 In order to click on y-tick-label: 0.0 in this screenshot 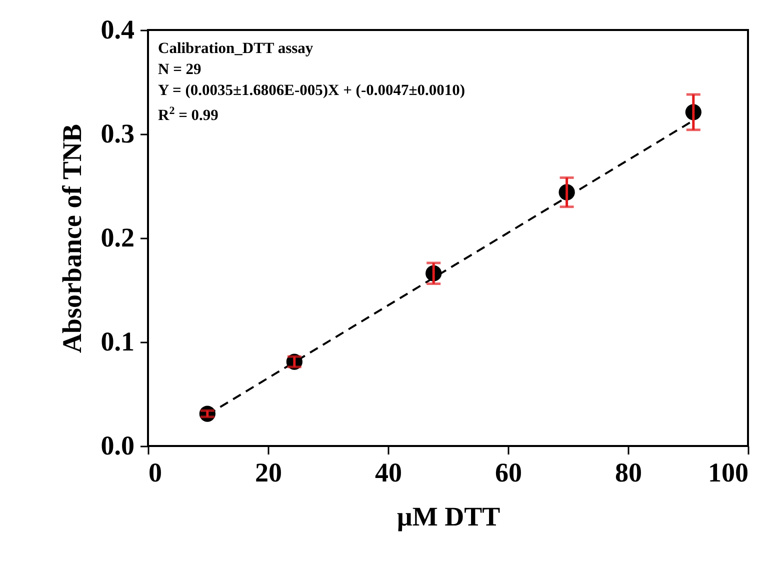, I will do `click(117, 445)`.